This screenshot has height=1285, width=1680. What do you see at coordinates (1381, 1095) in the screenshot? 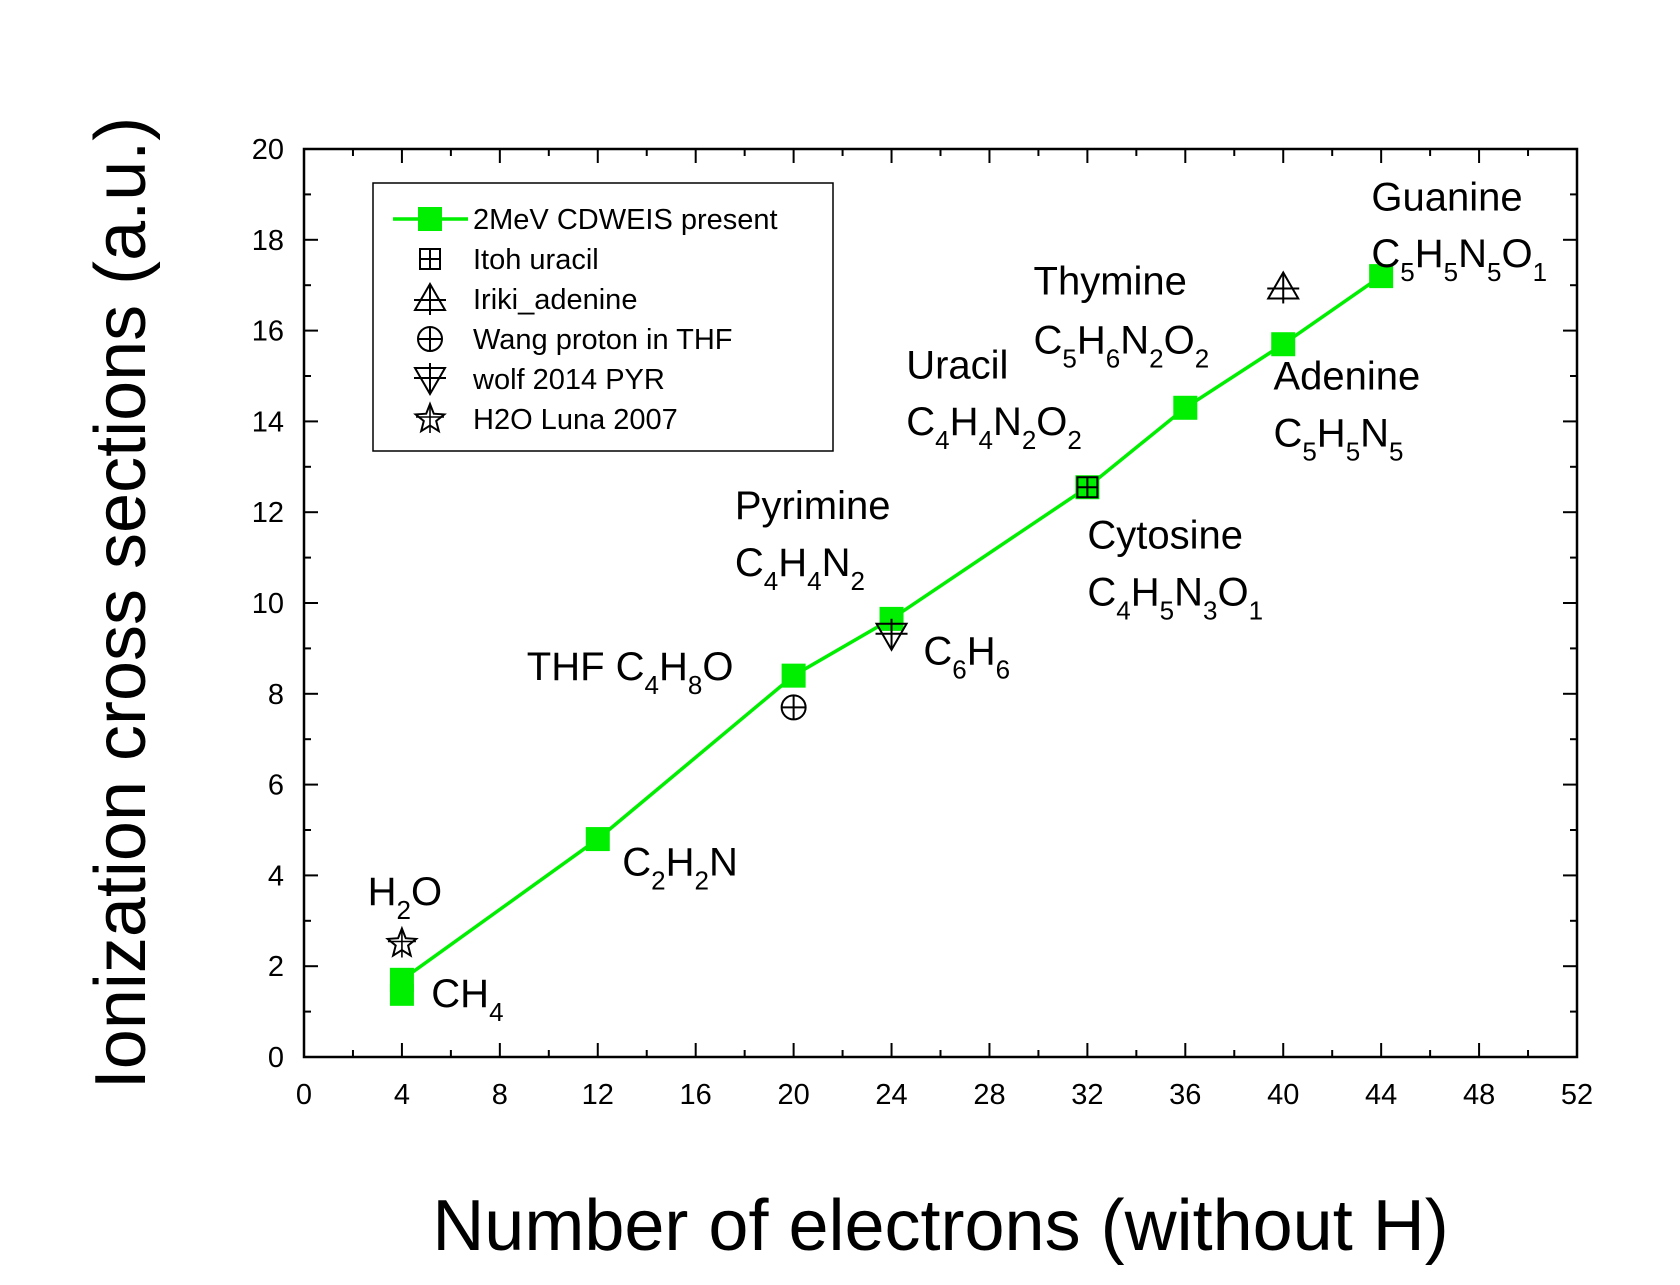
I see `x-tick-label: 44` at bounding box center [1381, 1095].